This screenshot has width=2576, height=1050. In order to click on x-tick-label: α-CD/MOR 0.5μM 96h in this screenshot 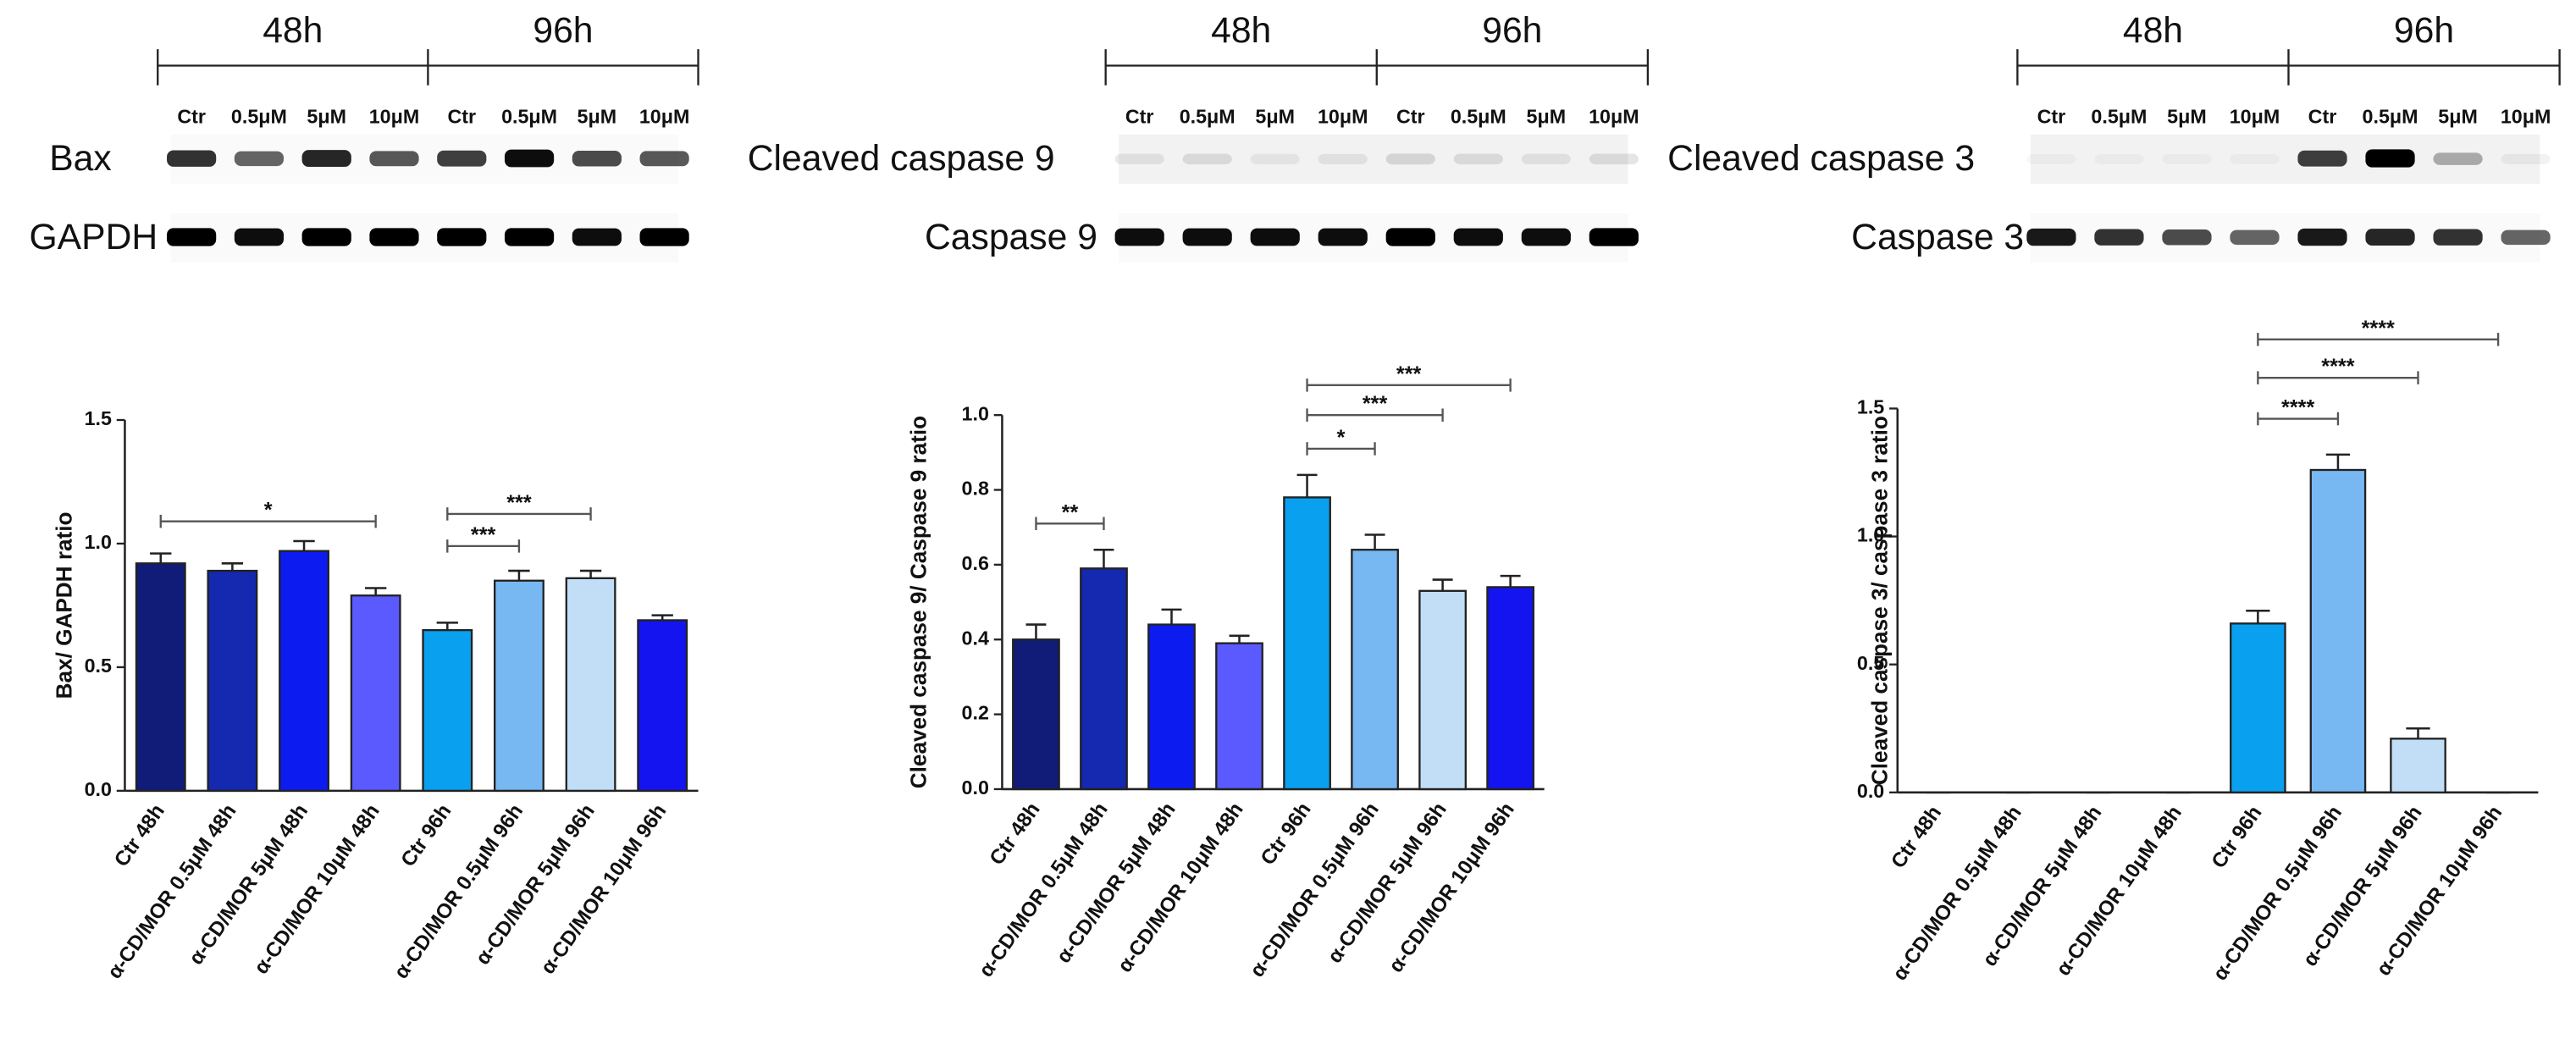, I will do `click(1315, 890)`.